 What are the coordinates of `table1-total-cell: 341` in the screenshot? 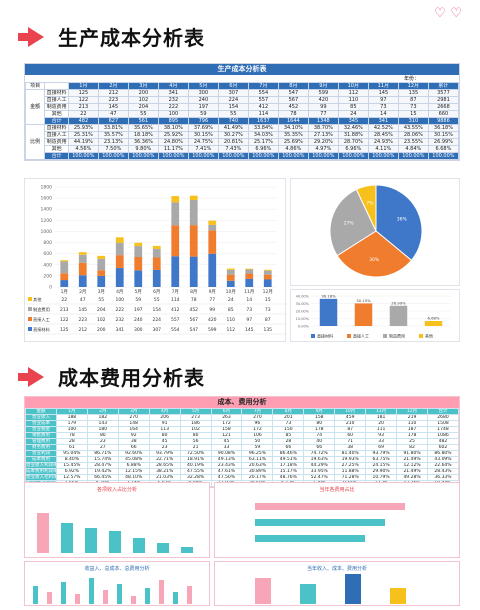 It's located at (383, 121).